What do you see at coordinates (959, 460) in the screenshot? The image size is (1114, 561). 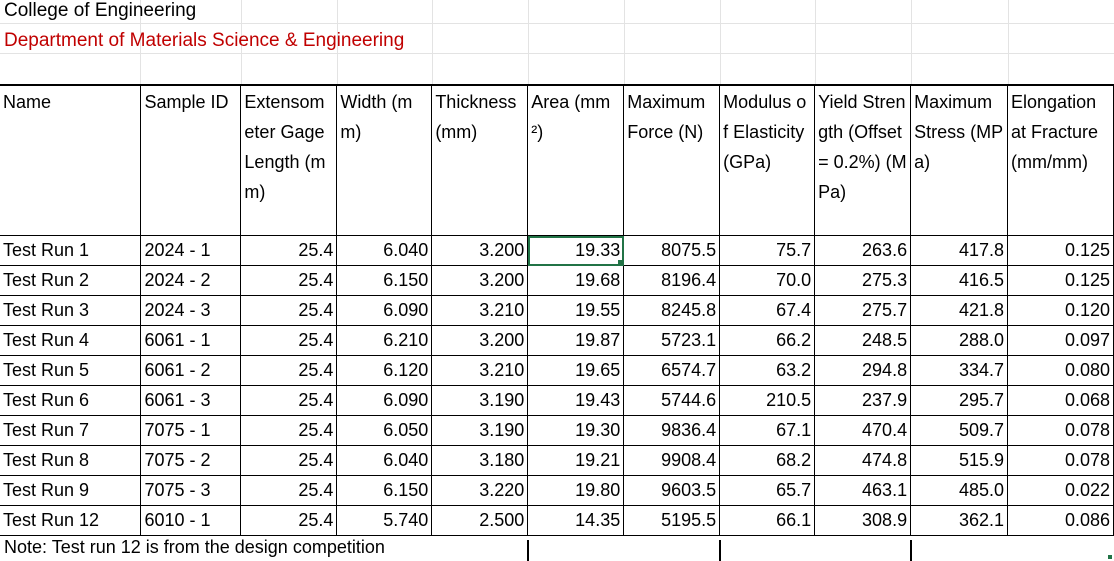 I see `value-cell: 515.9` at bounding box center [959, 460].